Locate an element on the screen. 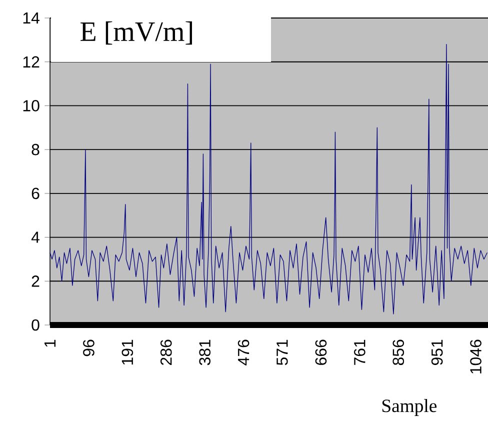  y-tick-label: 8 is located at coordinates (36, 150).